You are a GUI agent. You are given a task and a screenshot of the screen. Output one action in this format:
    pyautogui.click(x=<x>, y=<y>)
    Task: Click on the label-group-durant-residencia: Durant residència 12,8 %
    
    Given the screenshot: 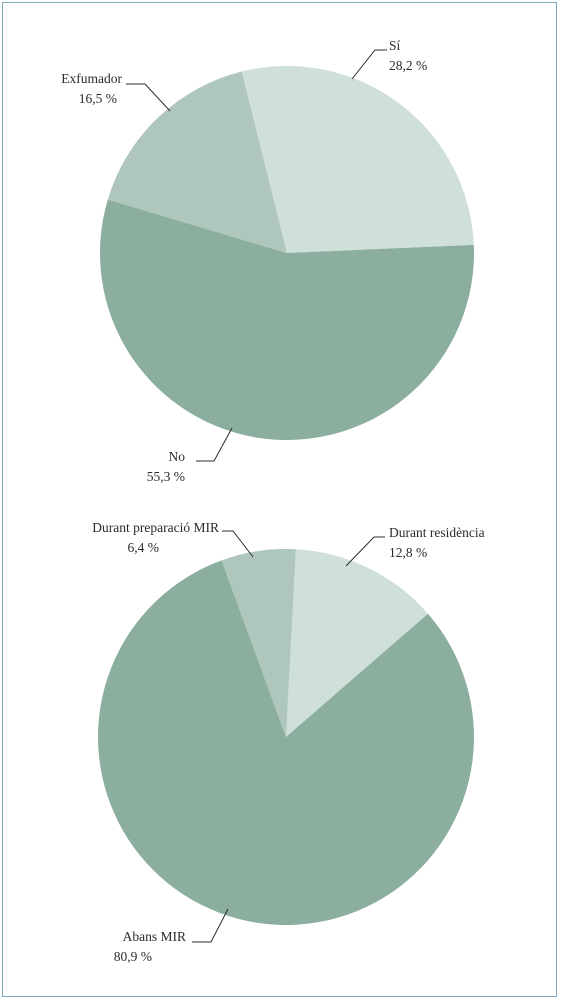 What is the action you would take?
    pyautogui.click(x=415, y=546)
    